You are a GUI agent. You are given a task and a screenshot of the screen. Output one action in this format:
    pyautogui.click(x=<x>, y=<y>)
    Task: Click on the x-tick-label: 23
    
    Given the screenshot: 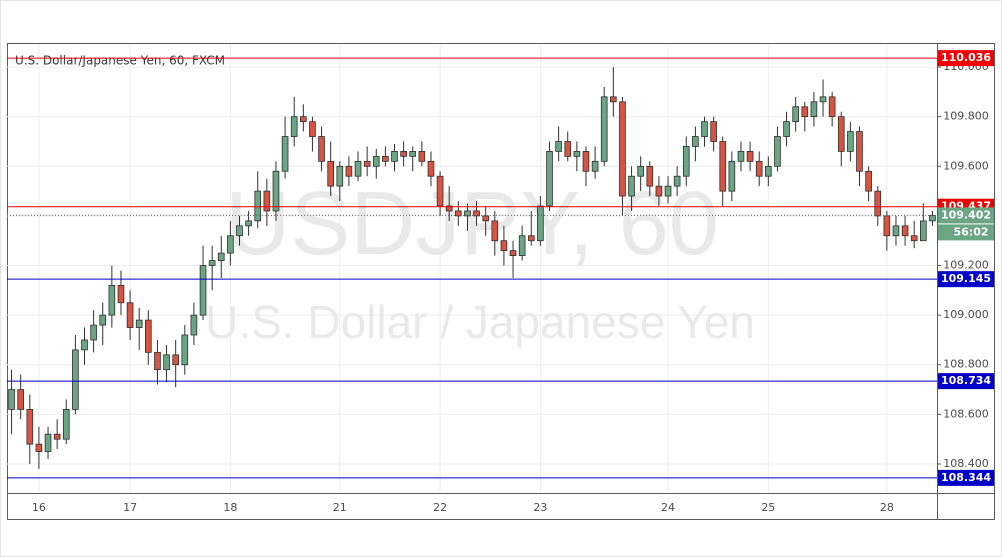 What is the action you would take?
    pyautogui.click(x=540, y=507)
    